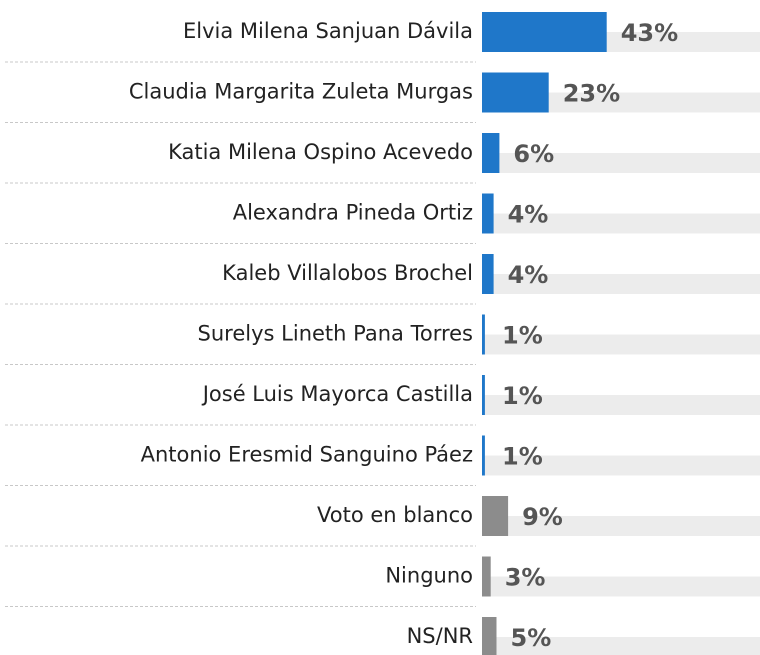 The height and width of the screenshot is (655, 760). Describe the element at coordinates (337, 394) in the screenshot. I see `category-label: José Luis Mayorca Castilla` at that location.